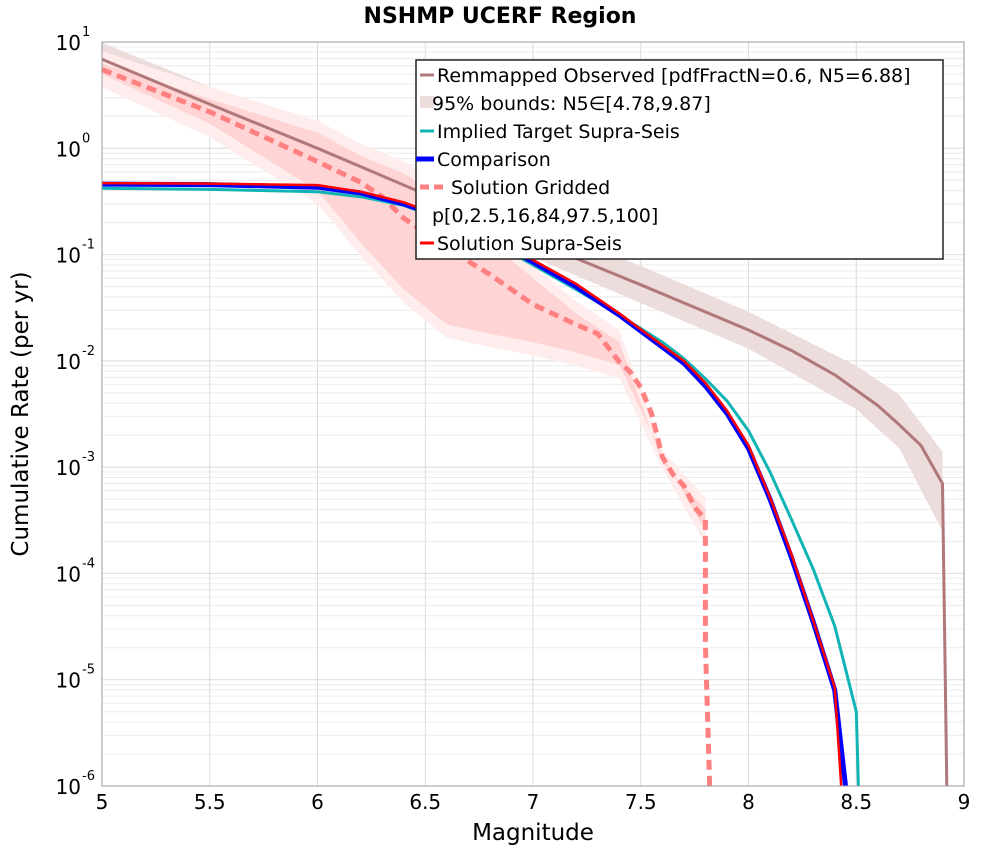 The width and height of the screenshot is (1000, 850). Describe the element at coordinates (530, 188) in the screenshot. I see `legend-label-gridded: Solution Gridded` at that location.